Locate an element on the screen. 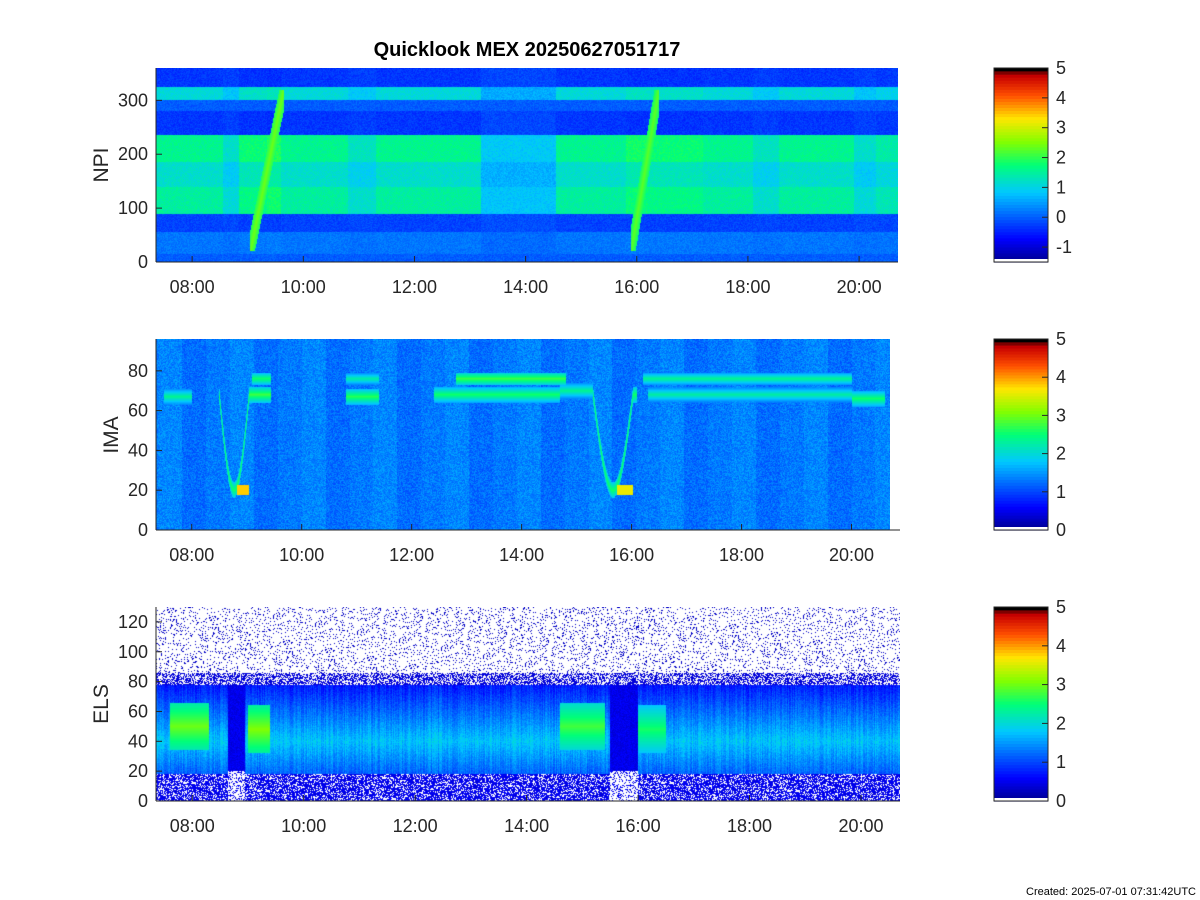 The width and height of the screenshot is (1200, 900). colorbar-tick-label: 3 is located at coordinates (1061, 415).